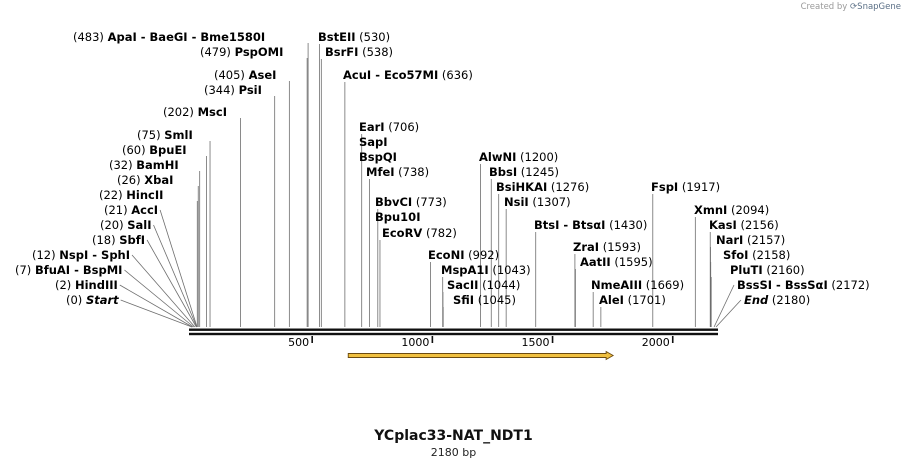 This screenshot has height=468, width=907. I want to click on site-label: (26) XbaI, so click(145, 180).